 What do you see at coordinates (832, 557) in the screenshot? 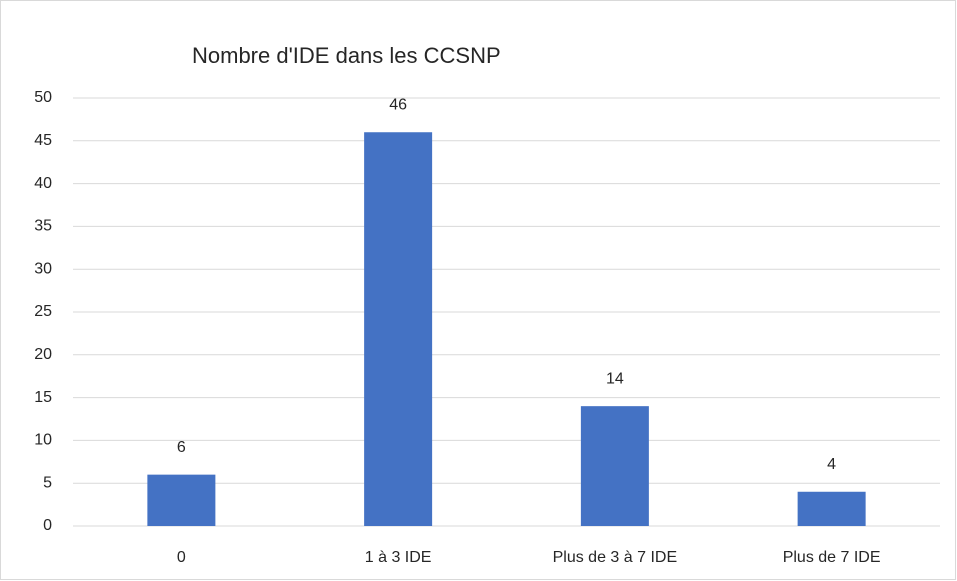
I see `x-tick-label: Plus de 7 IDE` at bounding box center [832, 557].